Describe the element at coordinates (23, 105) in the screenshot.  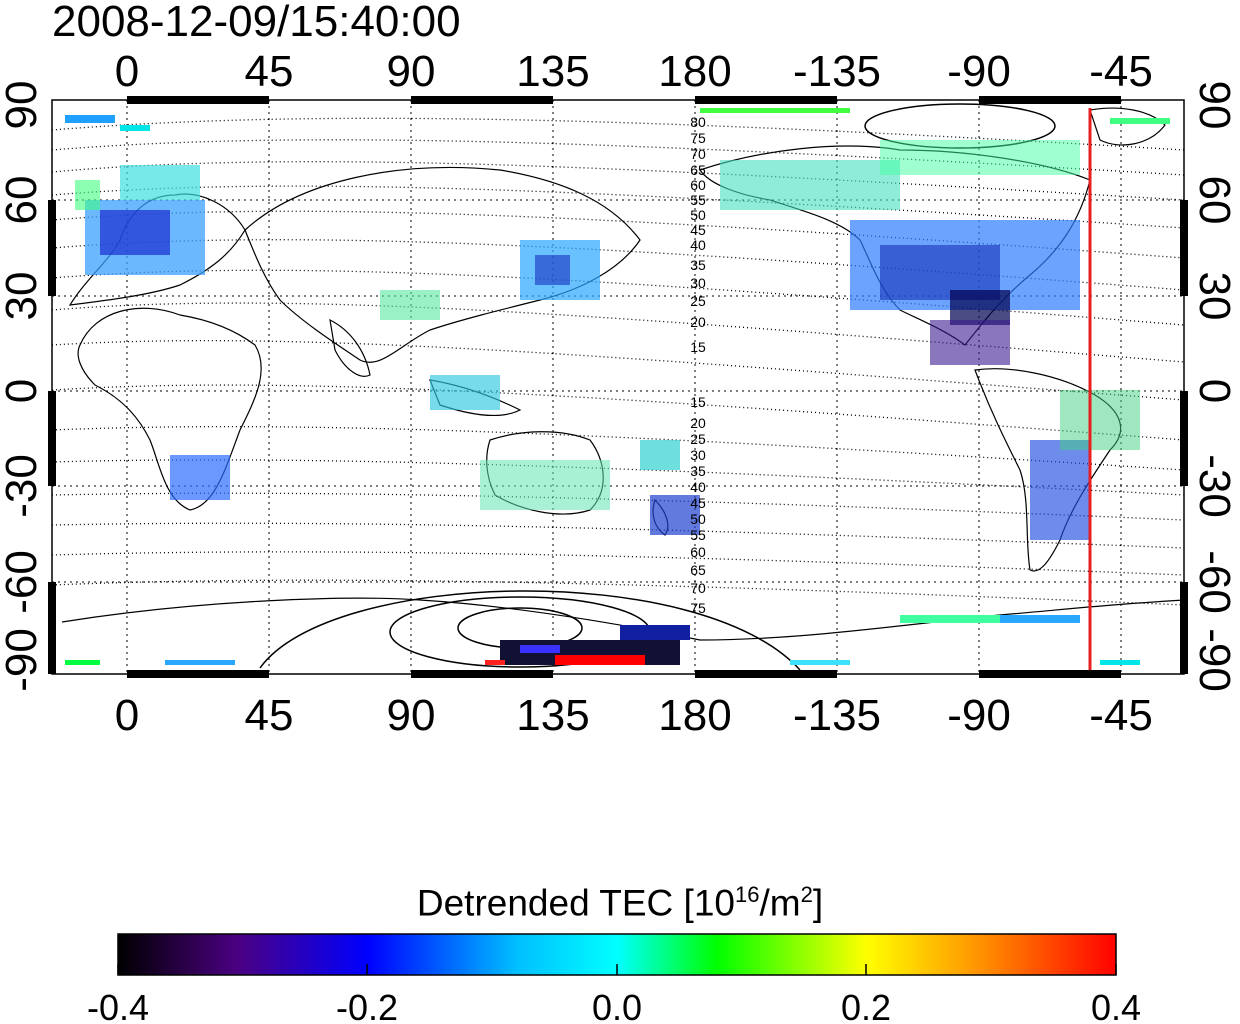
I see `left-axis-label: 90` at that location.